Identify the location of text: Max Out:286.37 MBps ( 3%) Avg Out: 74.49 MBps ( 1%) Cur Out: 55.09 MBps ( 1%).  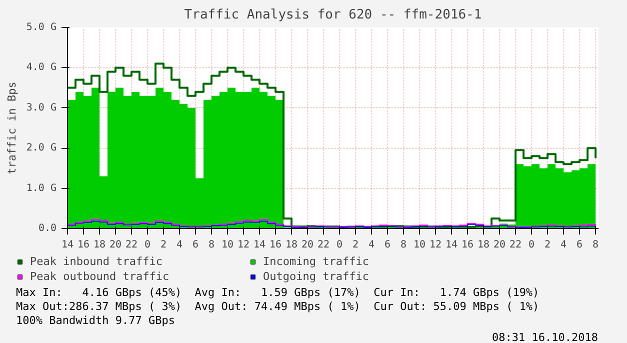
(278, 307).